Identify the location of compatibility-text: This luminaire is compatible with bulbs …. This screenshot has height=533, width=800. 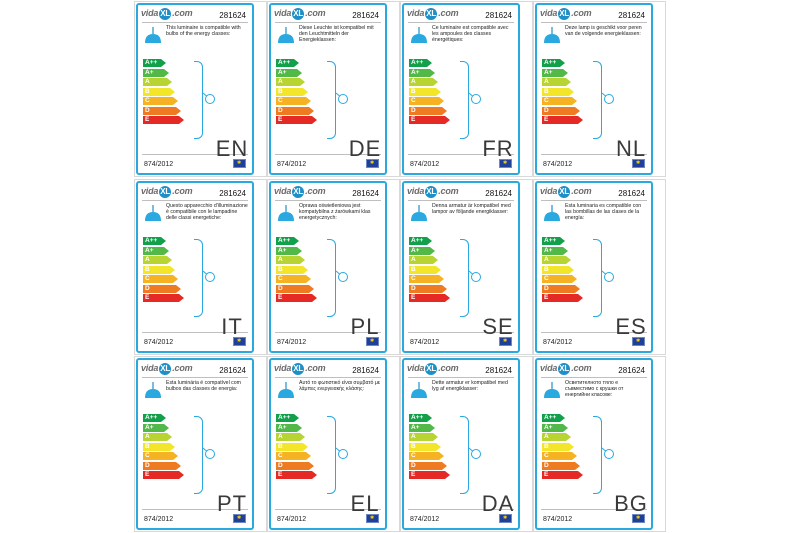
(203, 31).